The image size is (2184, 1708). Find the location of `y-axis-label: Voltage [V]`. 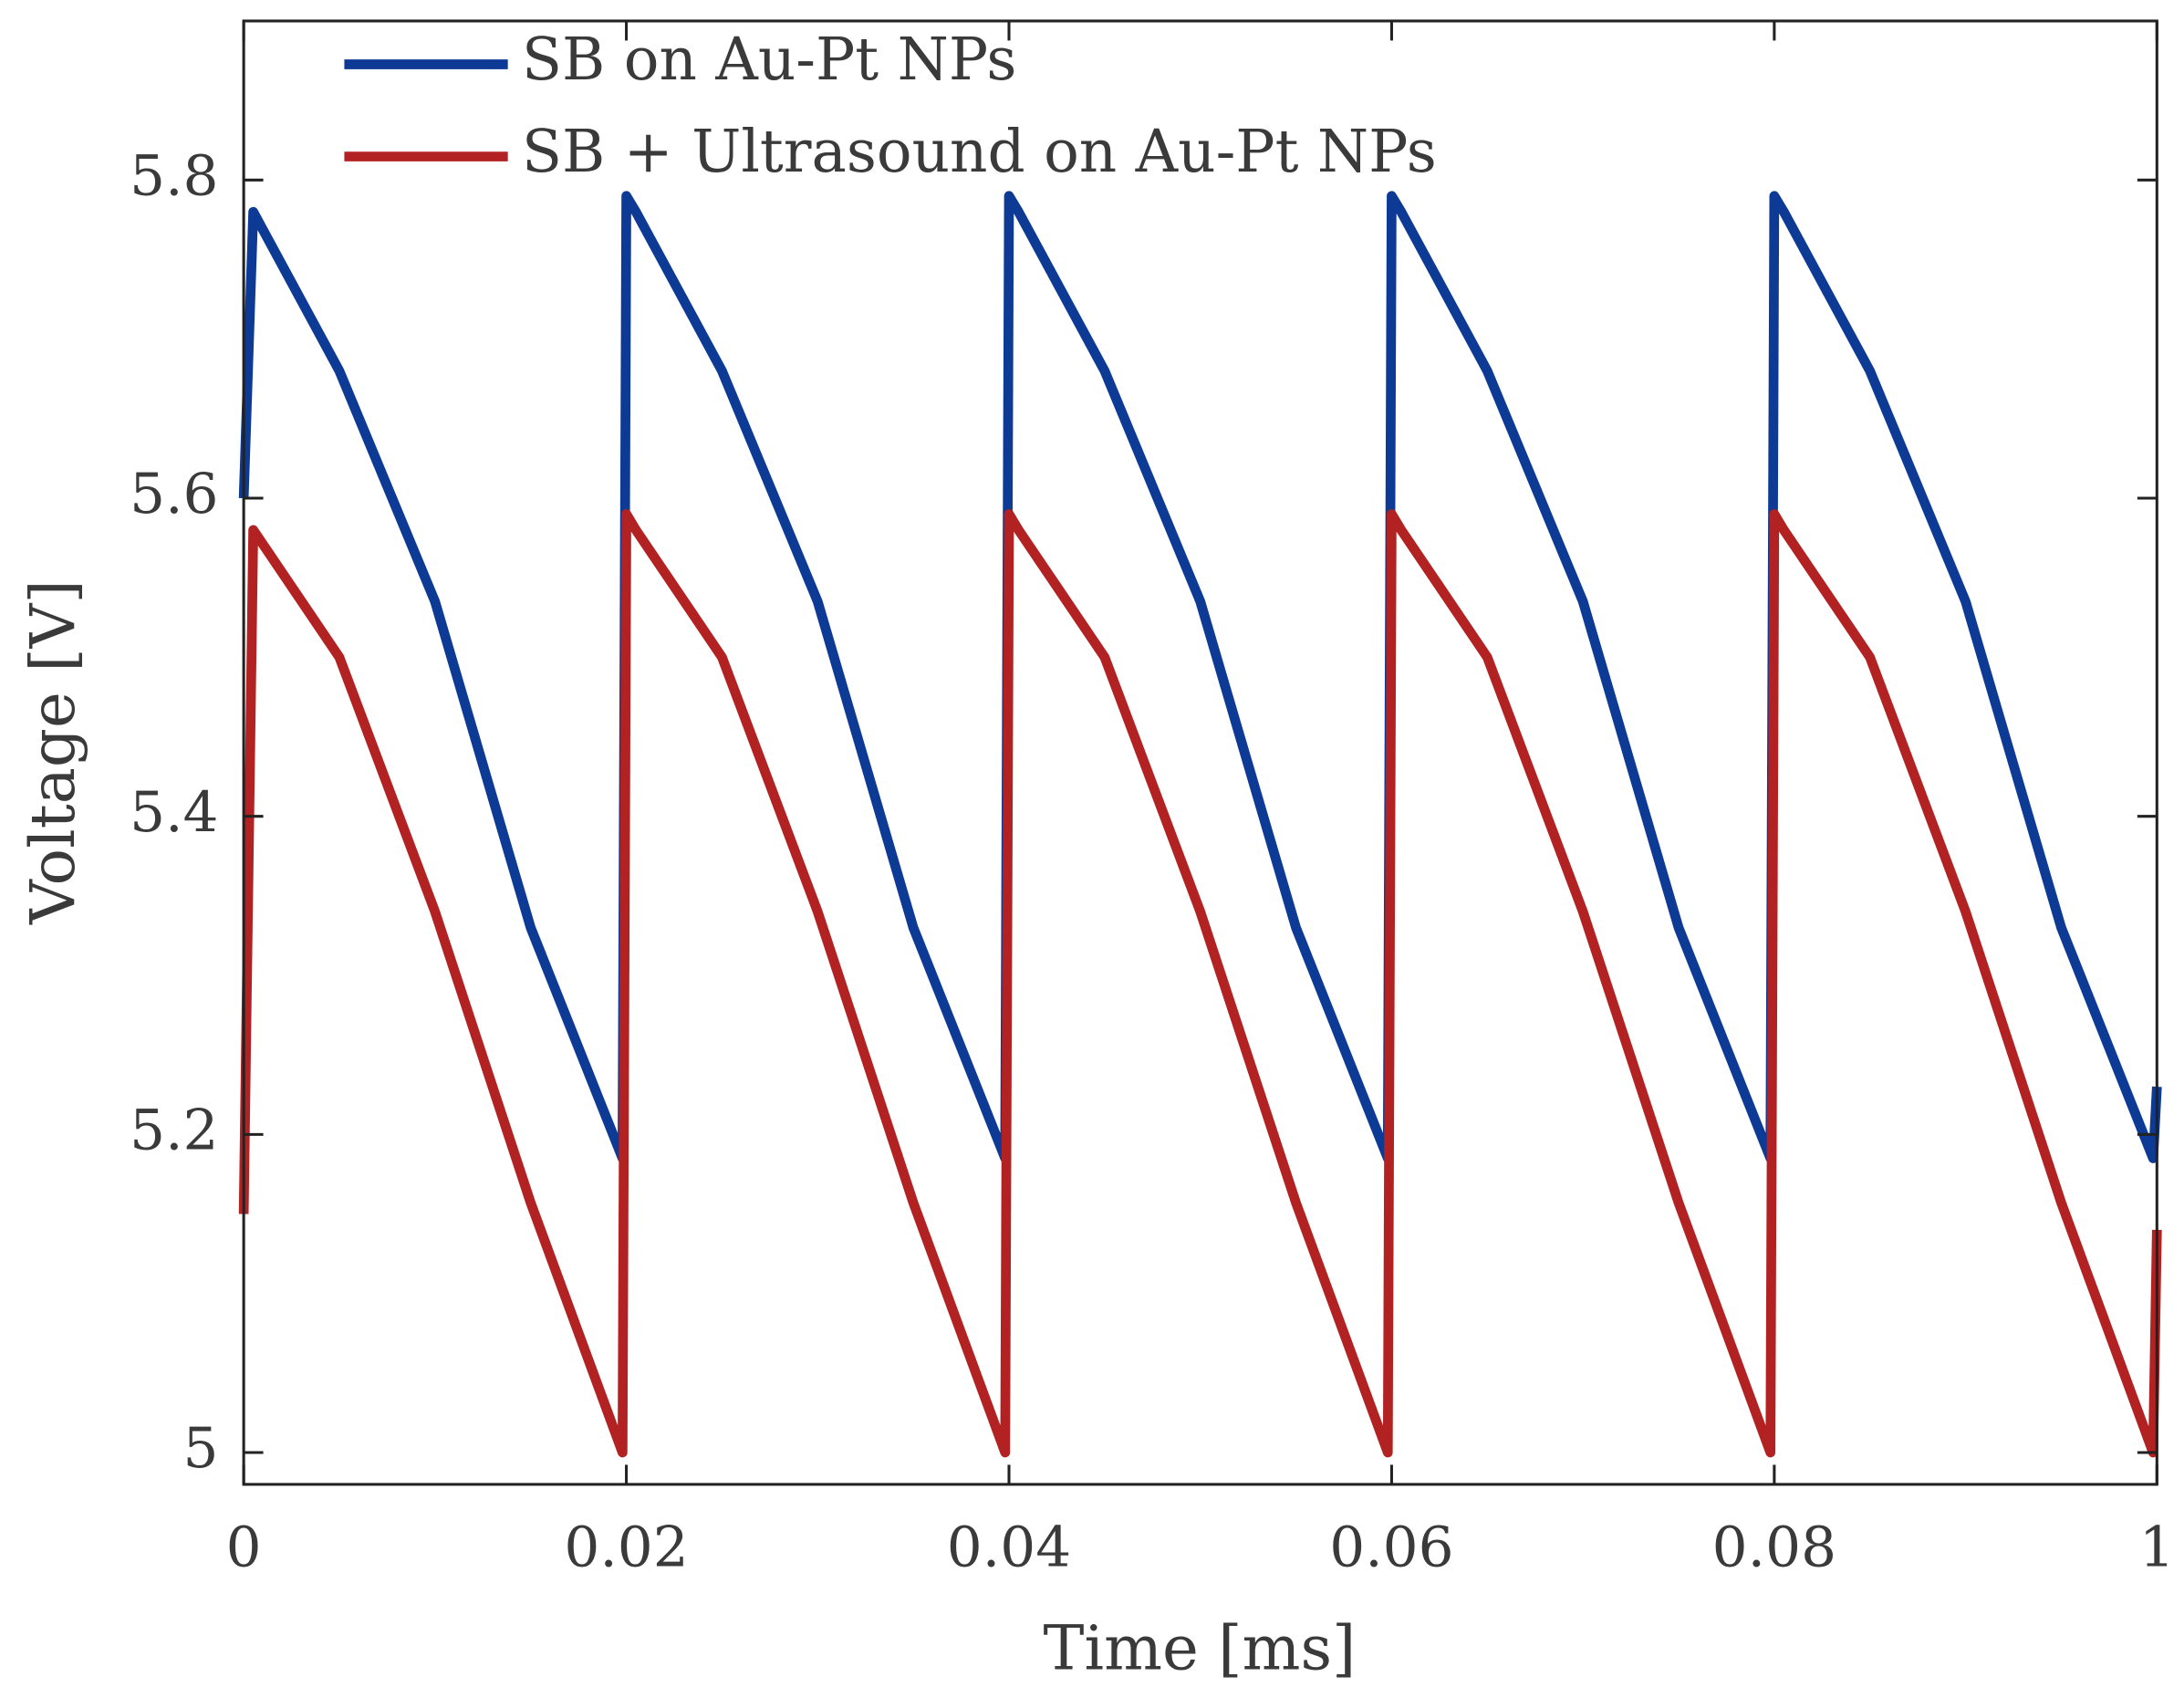

y-axis-label: Voltage [V] is located at coordinates (52, 752).